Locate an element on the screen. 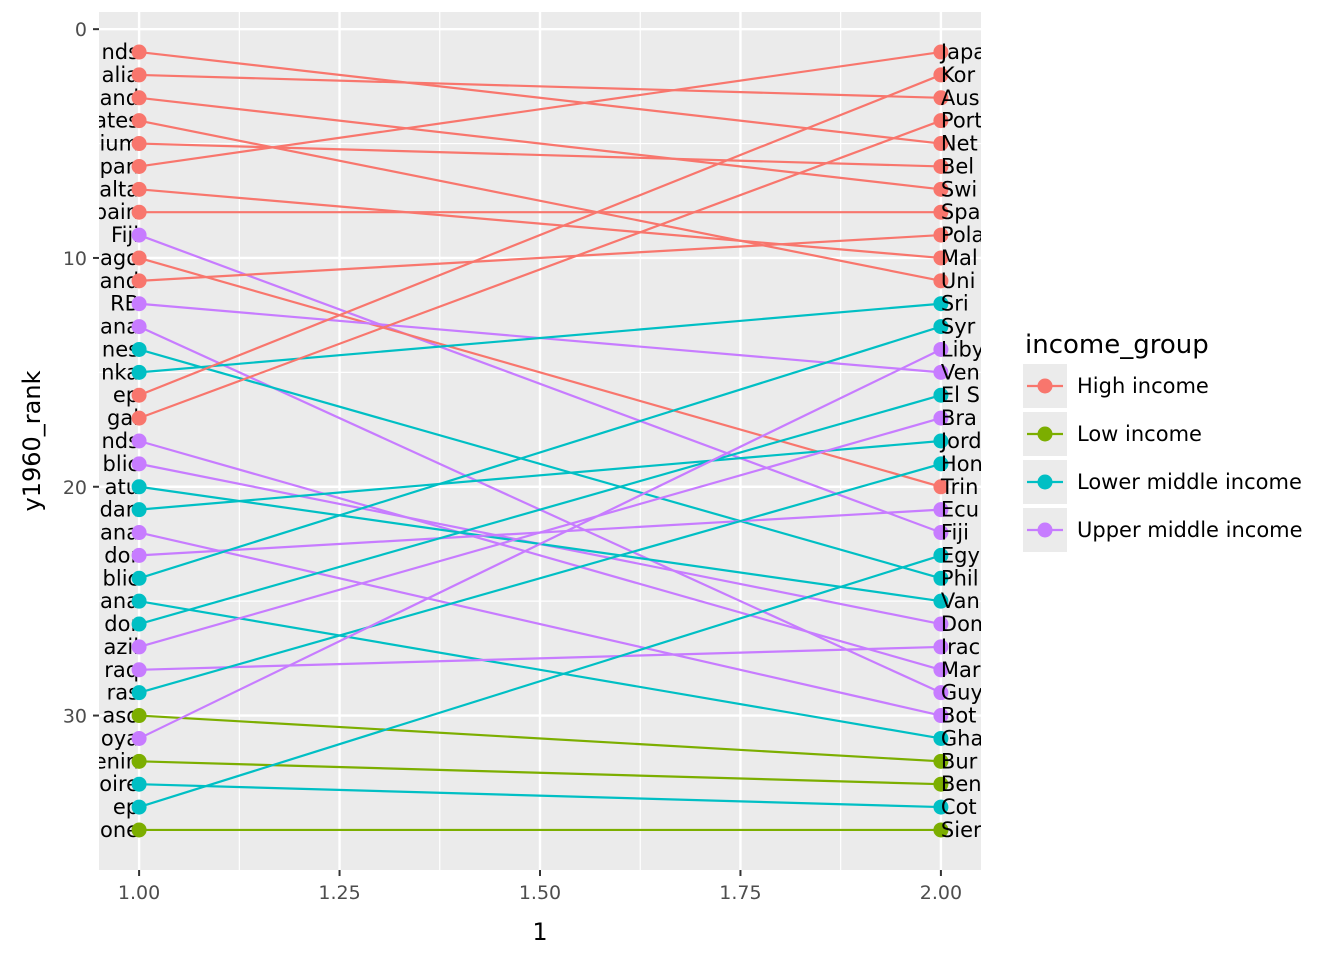  right-point-label: Port is located at coordinates (962, 121).